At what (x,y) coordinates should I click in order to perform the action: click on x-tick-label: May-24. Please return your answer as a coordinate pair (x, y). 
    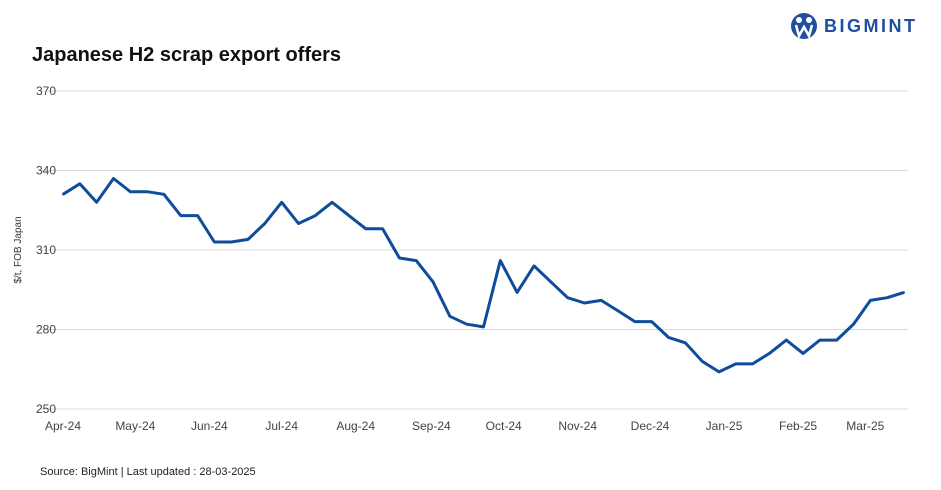
    Looking at the image, I should click on (135, 426).